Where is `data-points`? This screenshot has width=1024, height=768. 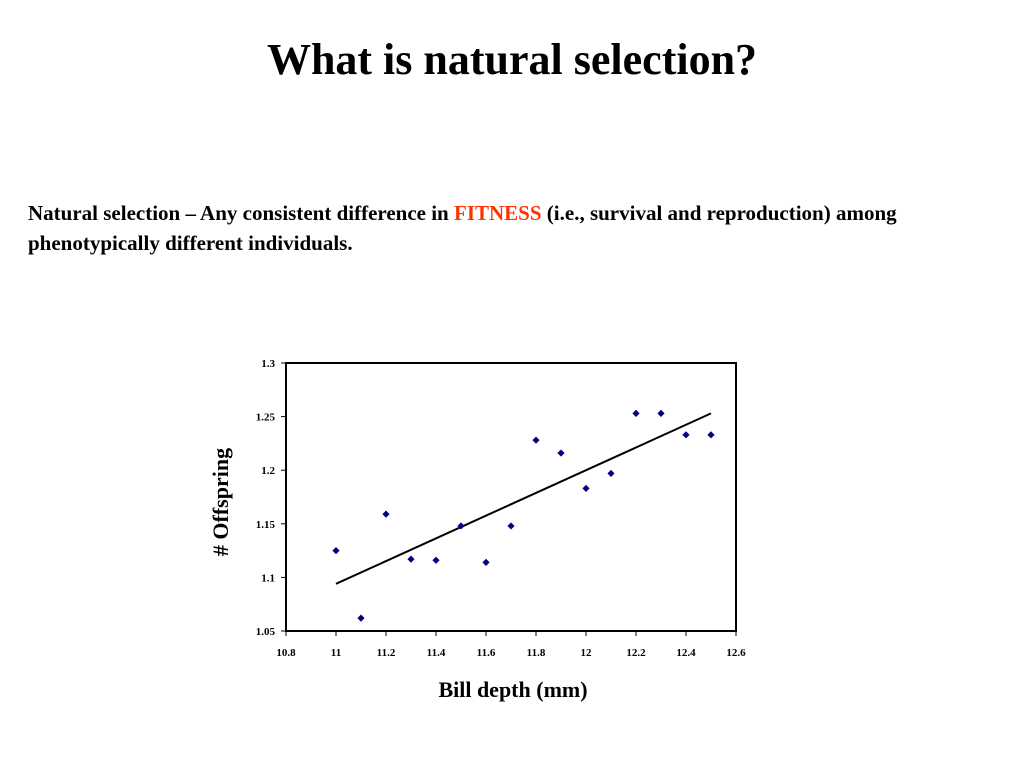 data-points is located at coordinates (523, 515).